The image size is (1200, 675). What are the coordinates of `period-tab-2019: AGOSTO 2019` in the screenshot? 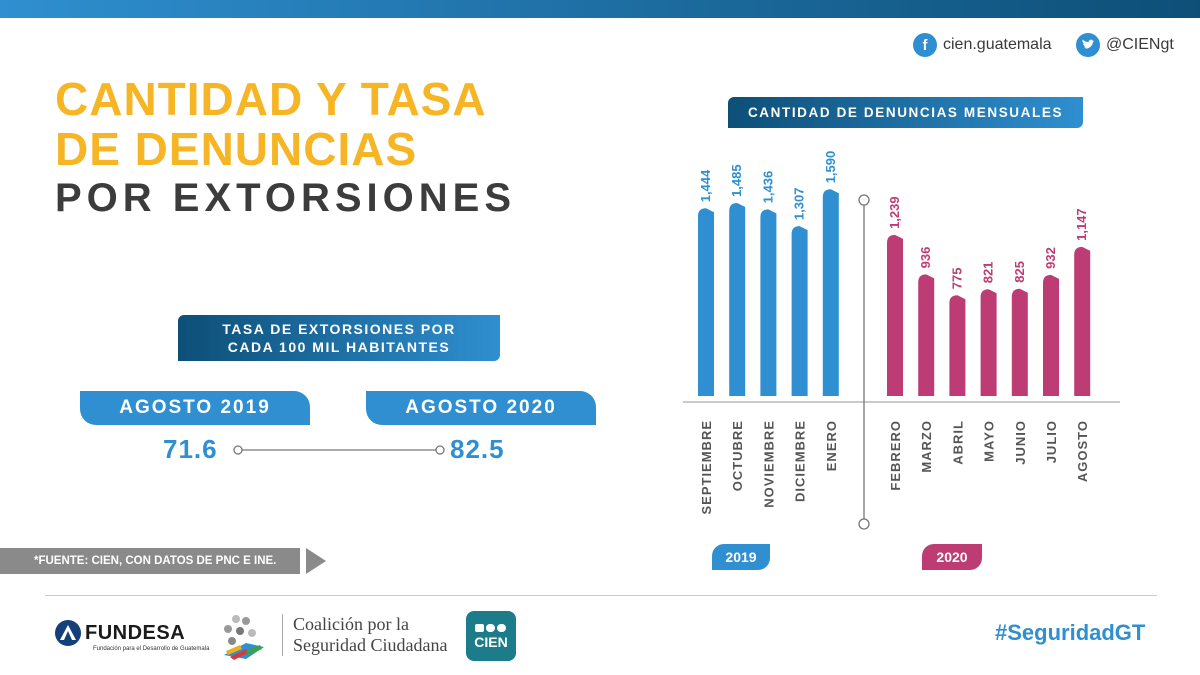 It's located at (195, 408).